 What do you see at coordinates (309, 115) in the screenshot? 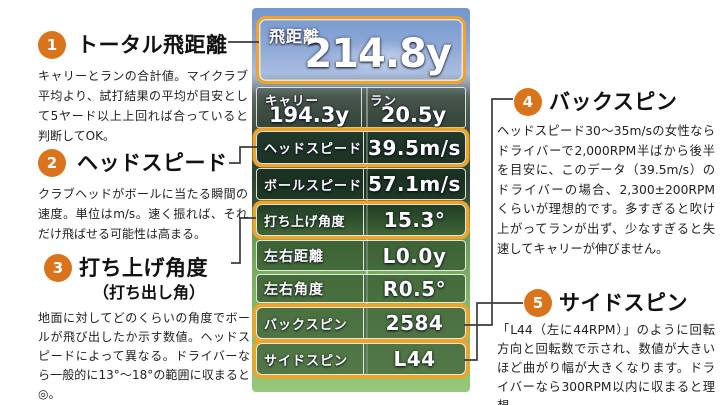
I see `carry-value: 194.3y` at bounding box center [309, 115].